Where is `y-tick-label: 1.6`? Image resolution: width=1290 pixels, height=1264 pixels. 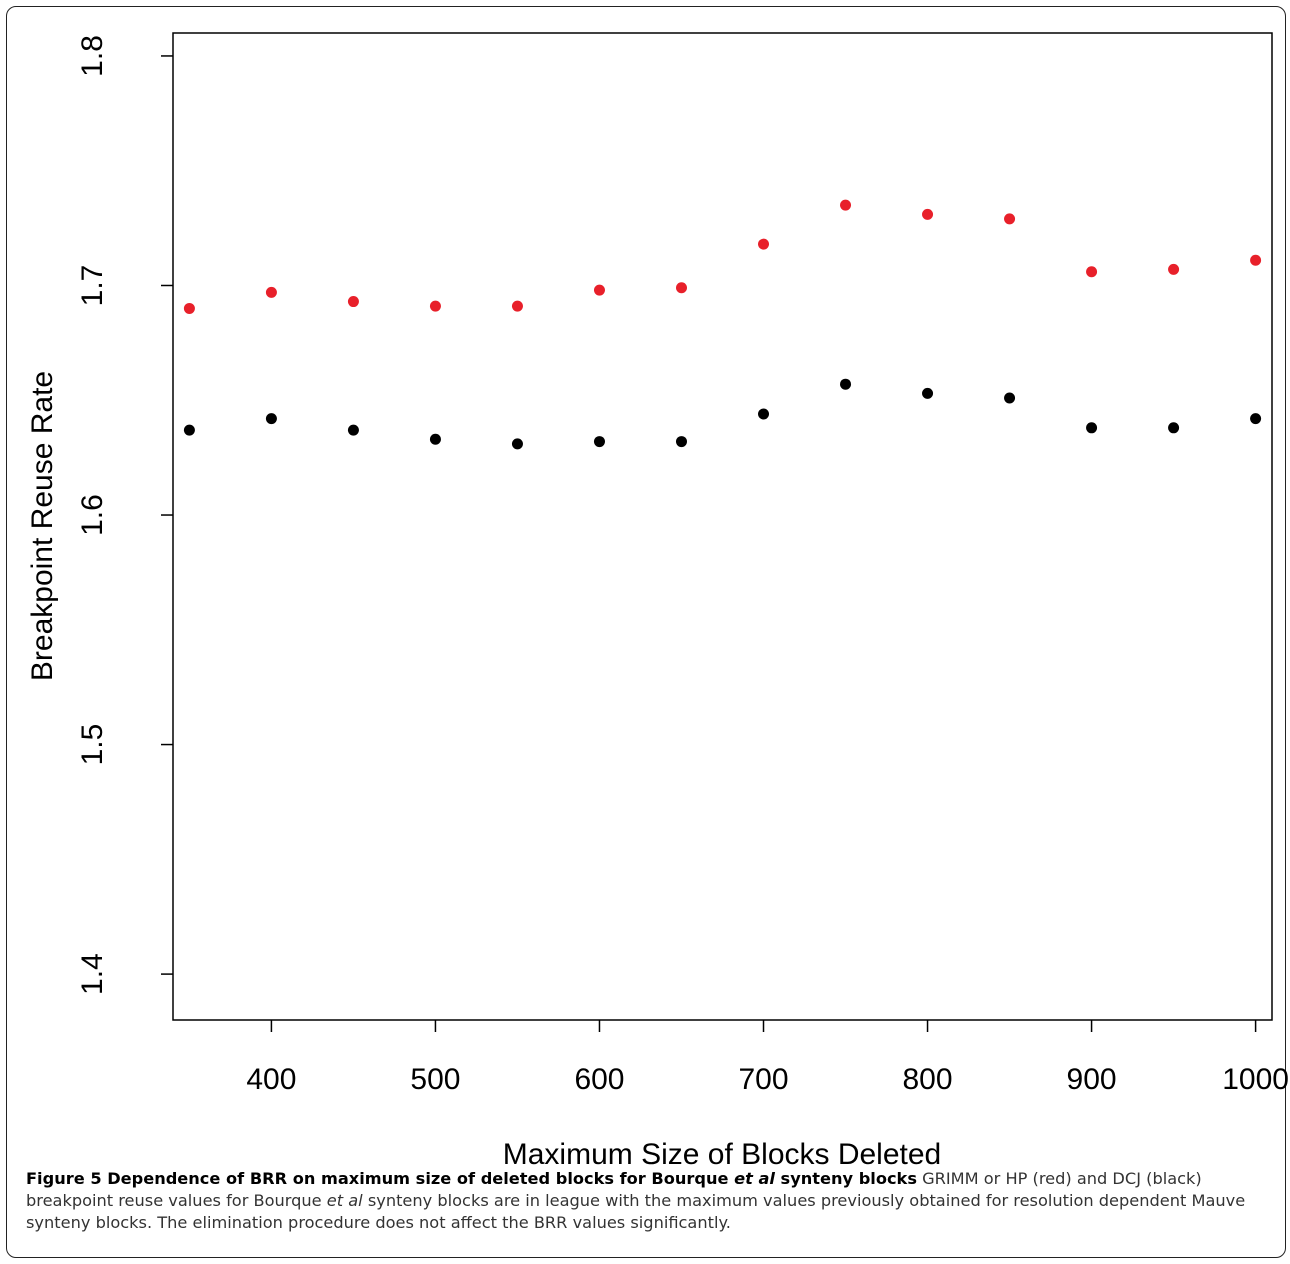 y-tick-label: 1.6 is located at coordinates (92, 515).